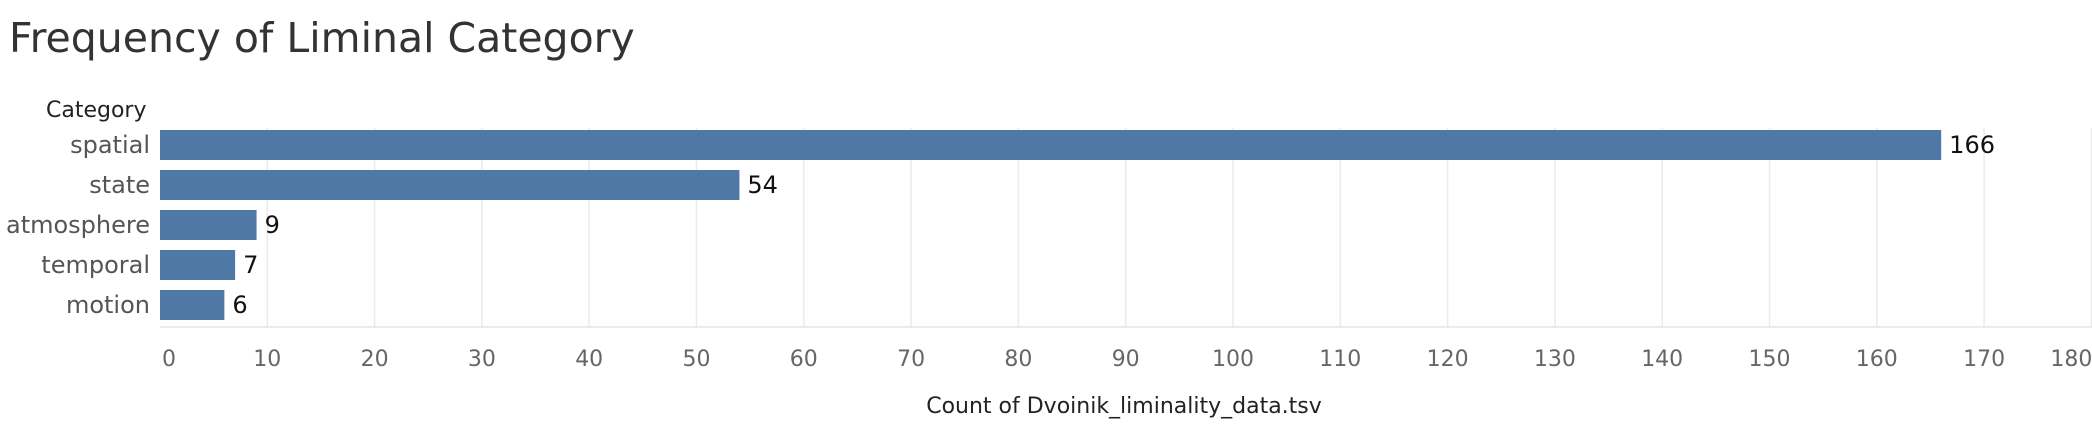 The height and width of the screenshot is (436, 2092). What do you see at coordinates (110, 145) in the screenshot?
I see `category-label-spatial: spatial` at bounding box center [110, 145].